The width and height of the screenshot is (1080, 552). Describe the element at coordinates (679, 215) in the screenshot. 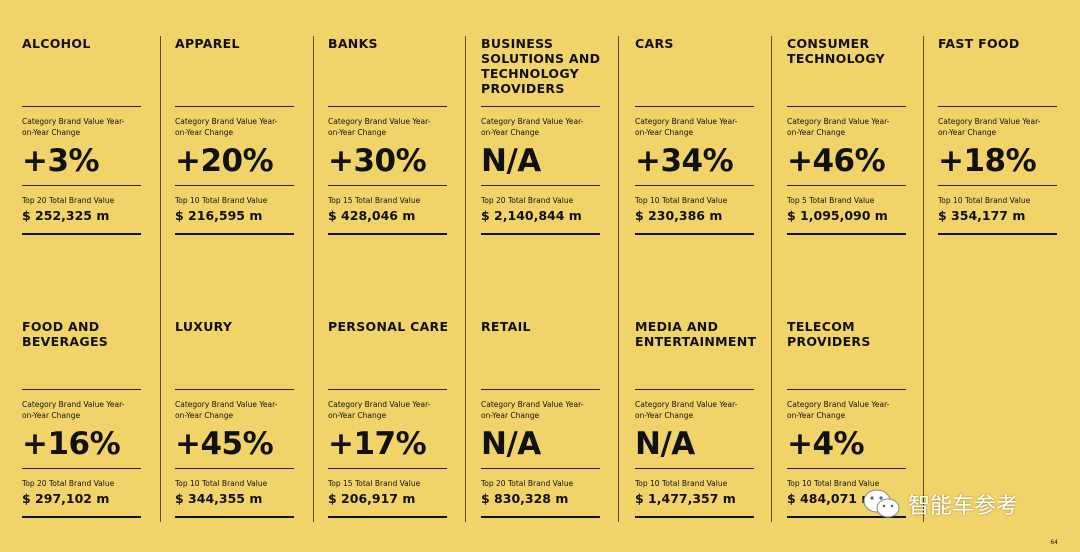

I see `total-value: $ 230,386 m` at that location.